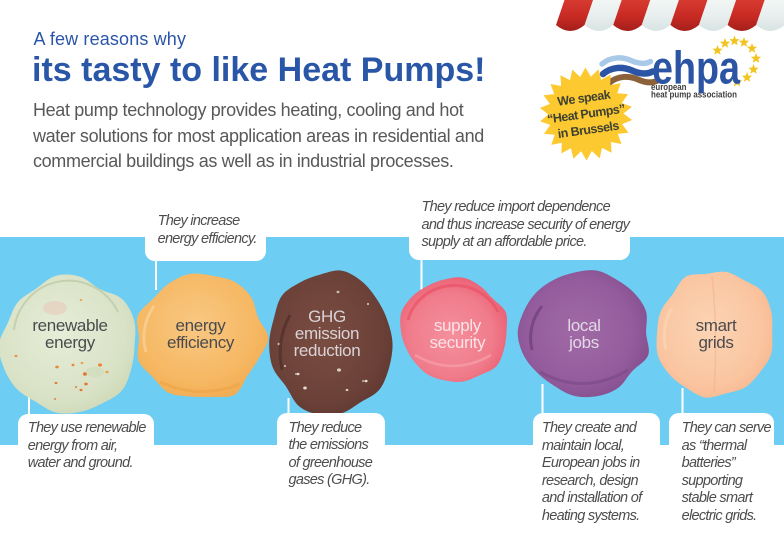 Image resolution: width=784 pixels, height=551 pixels. I want to click on svg-text: ehpa, so click(696, 68).